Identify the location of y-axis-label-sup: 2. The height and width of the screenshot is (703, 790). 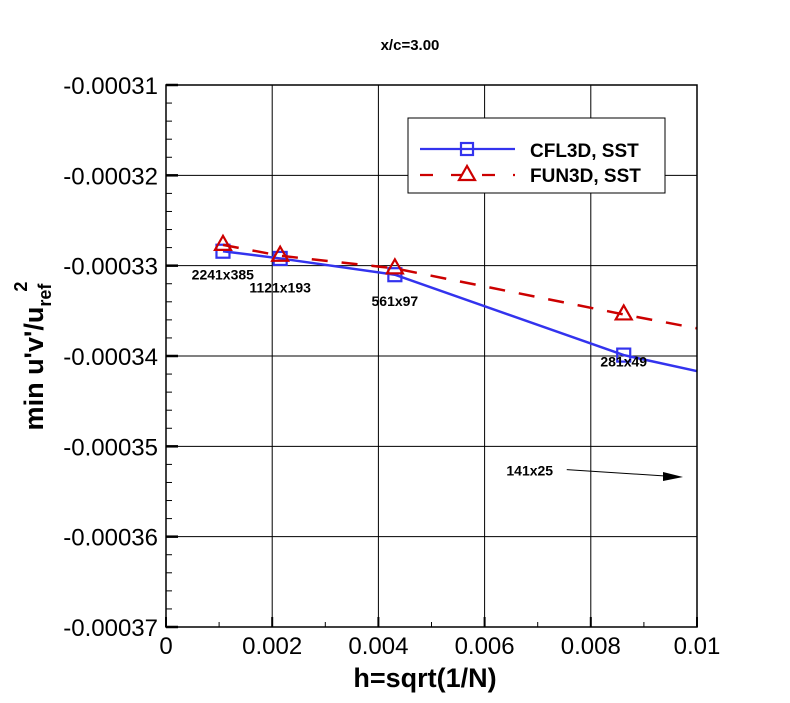
(21, 287).